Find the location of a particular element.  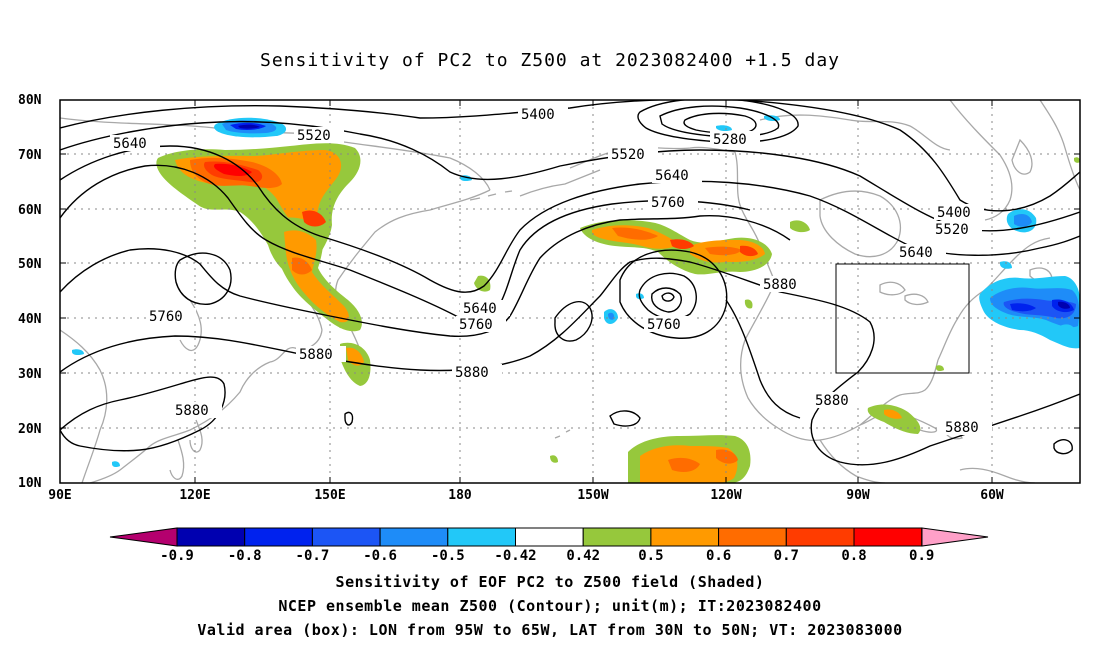

colorbar-label: 0.5 is located at coordinates (650, 556).